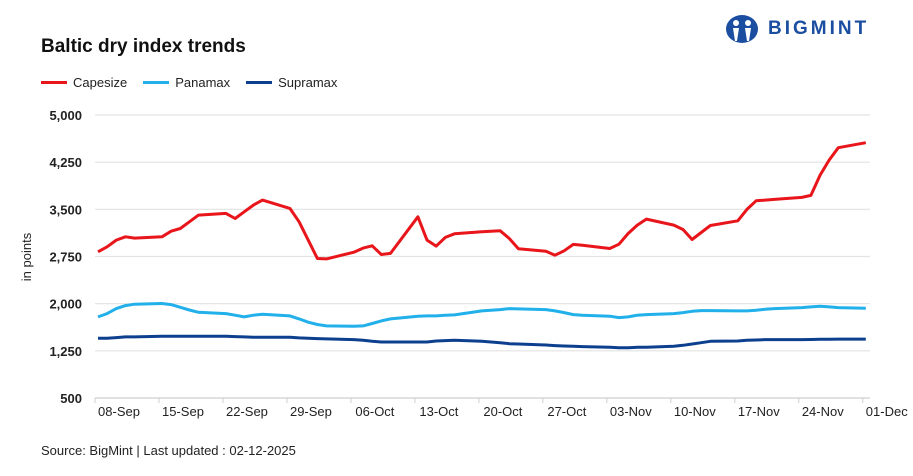 The width and height of the screenshot is (913, 476). Describe the element at coordinates (183, 411) in the screenshot. I see `x-tick-label: 15-Sep` at that location.